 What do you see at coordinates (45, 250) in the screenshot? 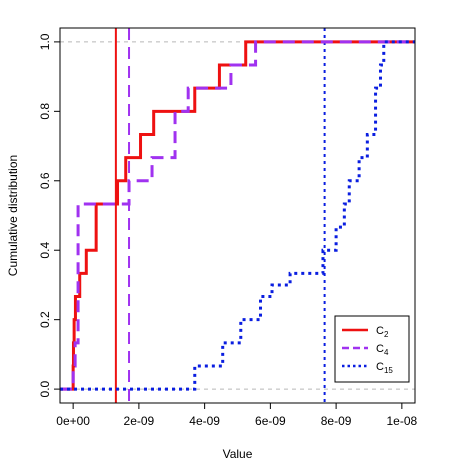
I see `y-tick-label-2: 0.4` at bounding box center [45, 250].